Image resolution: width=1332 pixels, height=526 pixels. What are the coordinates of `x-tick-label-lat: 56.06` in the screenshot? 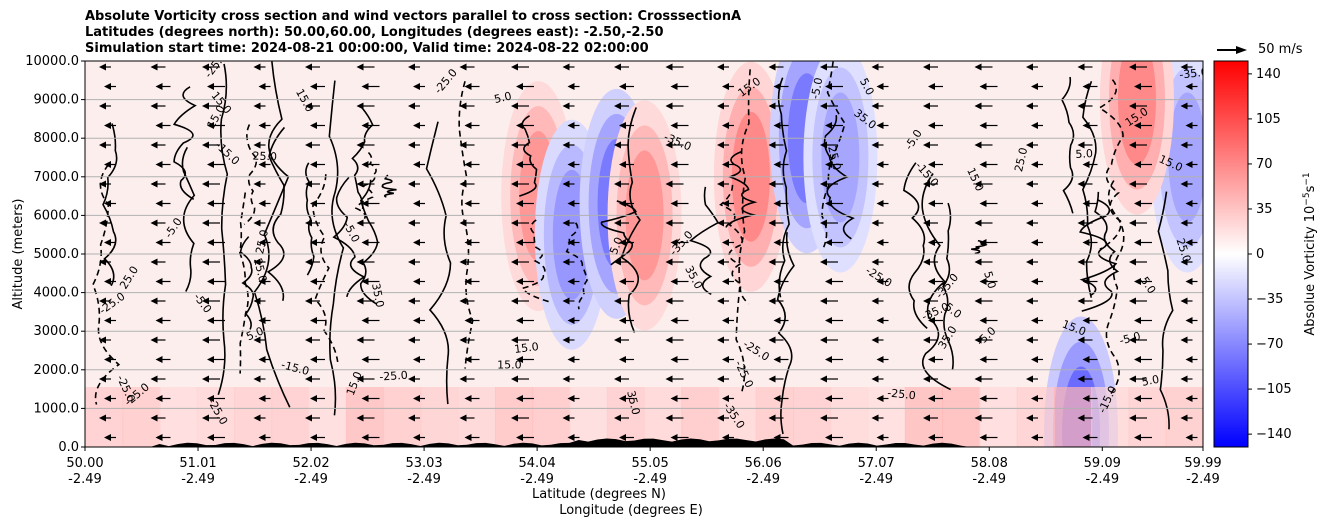 It's located at (763, 463).